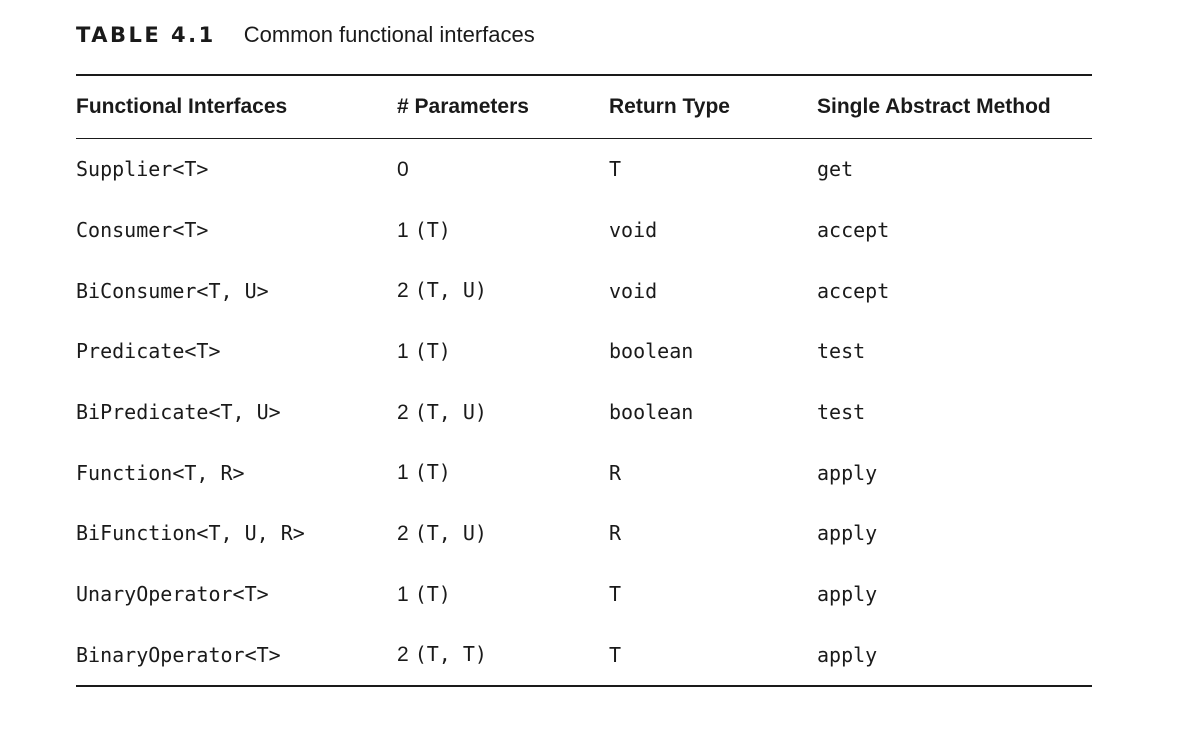 The image size is (1196, 748). What do you see at coordinates (146, 35) in the screenshot?
I see `table-number: TABLE 4.1` at bounding box center [146, 35].